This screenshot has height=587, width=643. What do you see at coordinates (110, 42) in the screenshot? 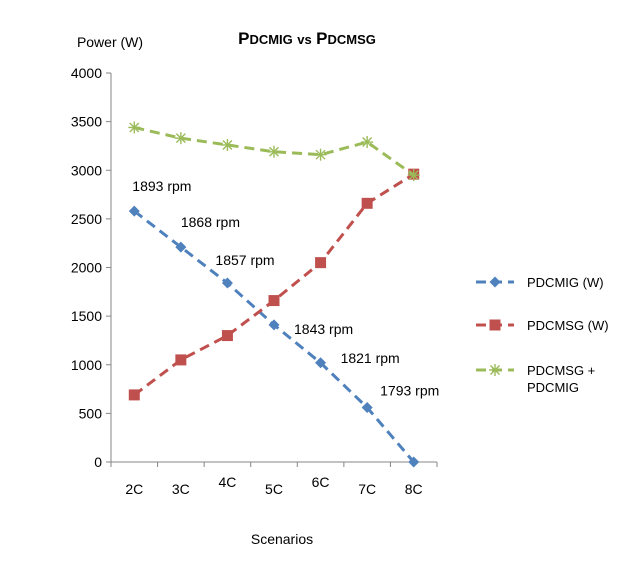
I see `y-axis-label: Power (W)` at bounding box center [110, 42].